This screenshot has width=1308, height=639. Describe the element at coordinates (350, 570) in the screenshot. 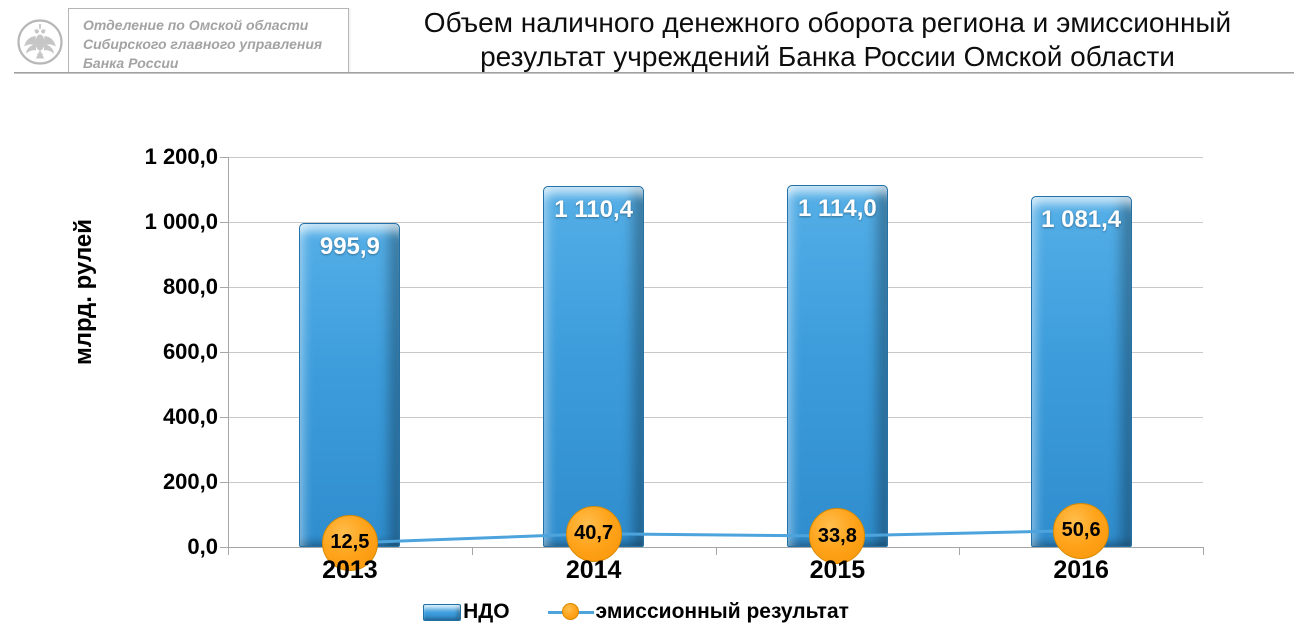

I see `x-axis-label-2013: 2013` at that location.